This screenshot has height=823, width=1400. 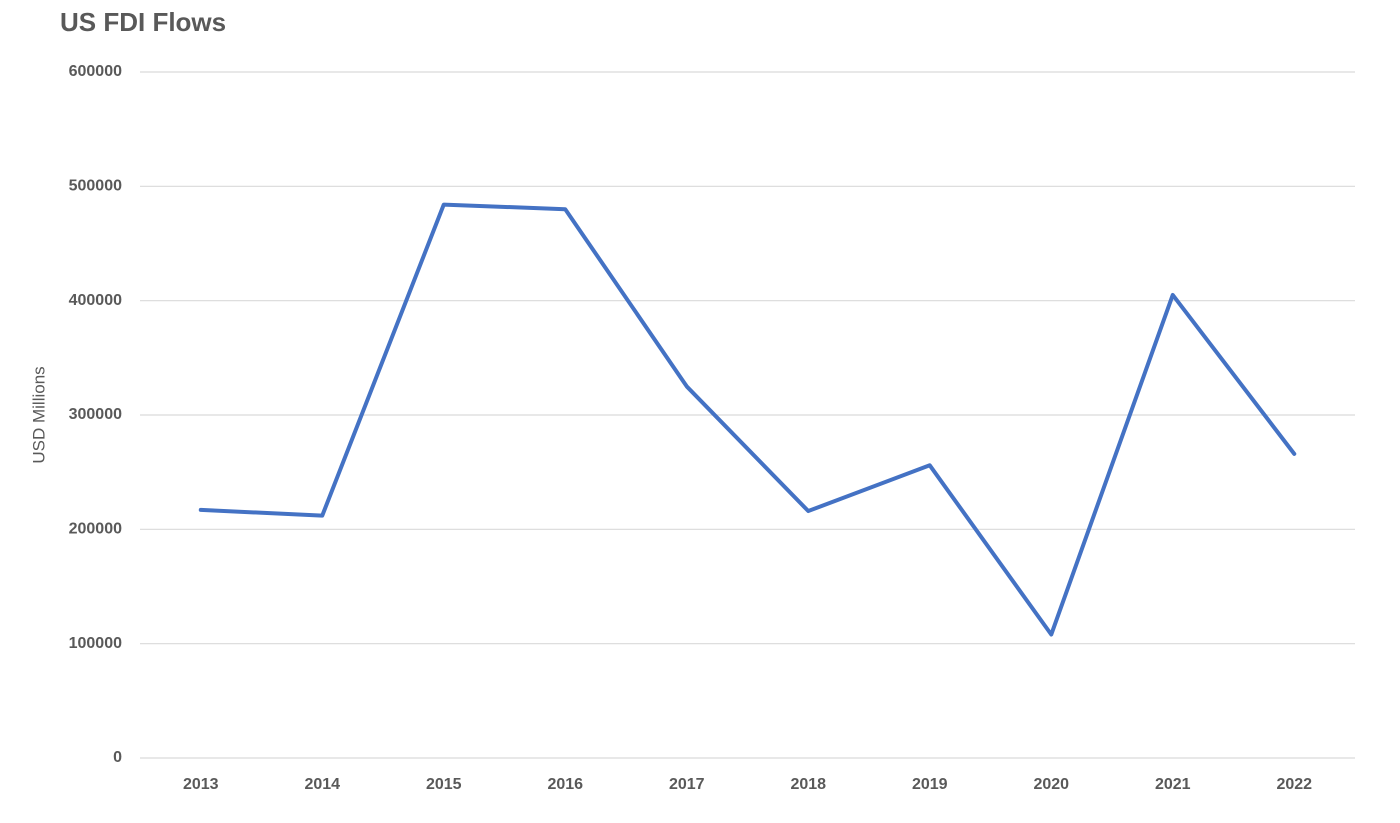 I want to click on x-tick-label: 2017, so click(x=687, y=784).